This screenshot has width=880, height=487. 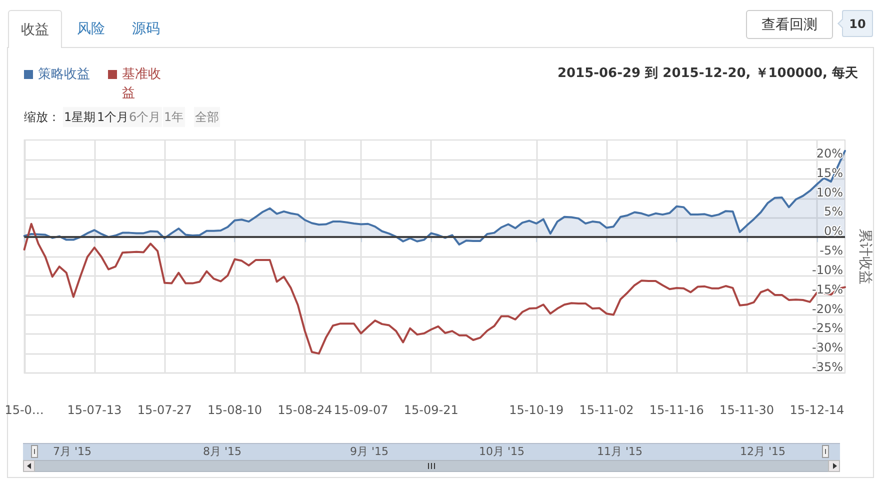 I want to click on tab: 收益, so click(x=35, y=29).